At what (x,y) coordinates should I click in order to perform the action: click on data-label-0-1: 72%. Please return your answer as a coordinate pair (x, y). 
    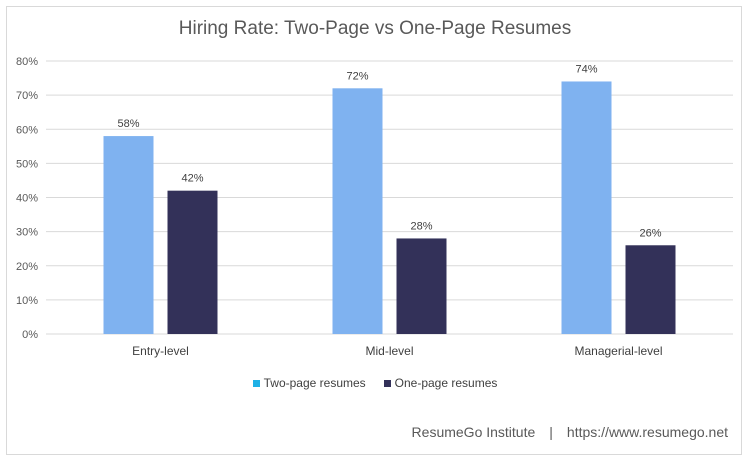
    Looking at the image, I should click on (357, 76).